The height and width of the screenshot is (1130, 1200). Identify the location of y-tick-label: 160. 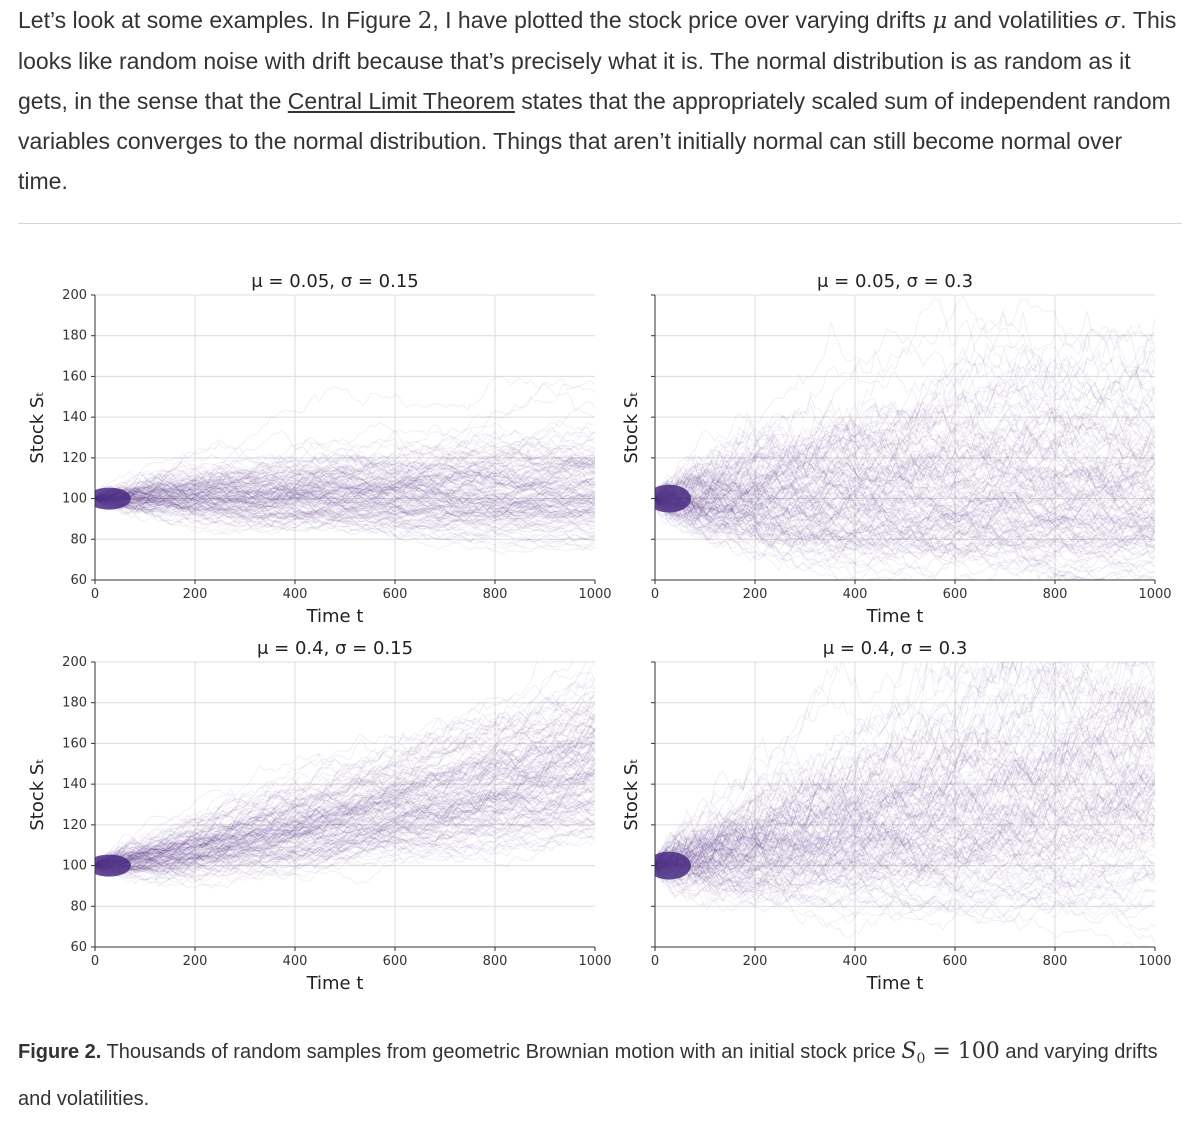
(74, 376).